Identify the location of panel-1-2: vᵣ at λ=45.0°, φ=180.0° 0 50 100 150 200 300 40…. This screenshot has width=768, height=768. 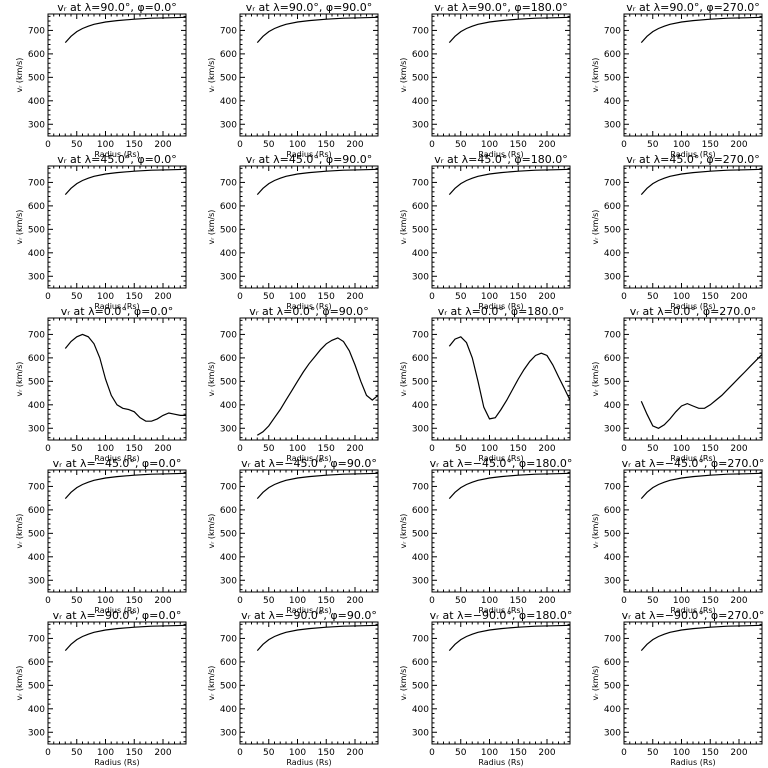
(485, 232).